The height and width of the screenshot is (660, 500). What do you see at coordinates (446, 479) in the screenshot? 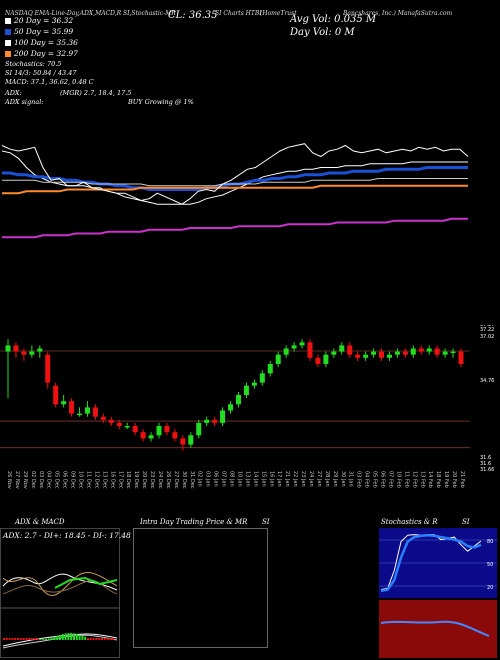
I see `x-tick-label: 19 Feb` at bounding box center [446, 479].